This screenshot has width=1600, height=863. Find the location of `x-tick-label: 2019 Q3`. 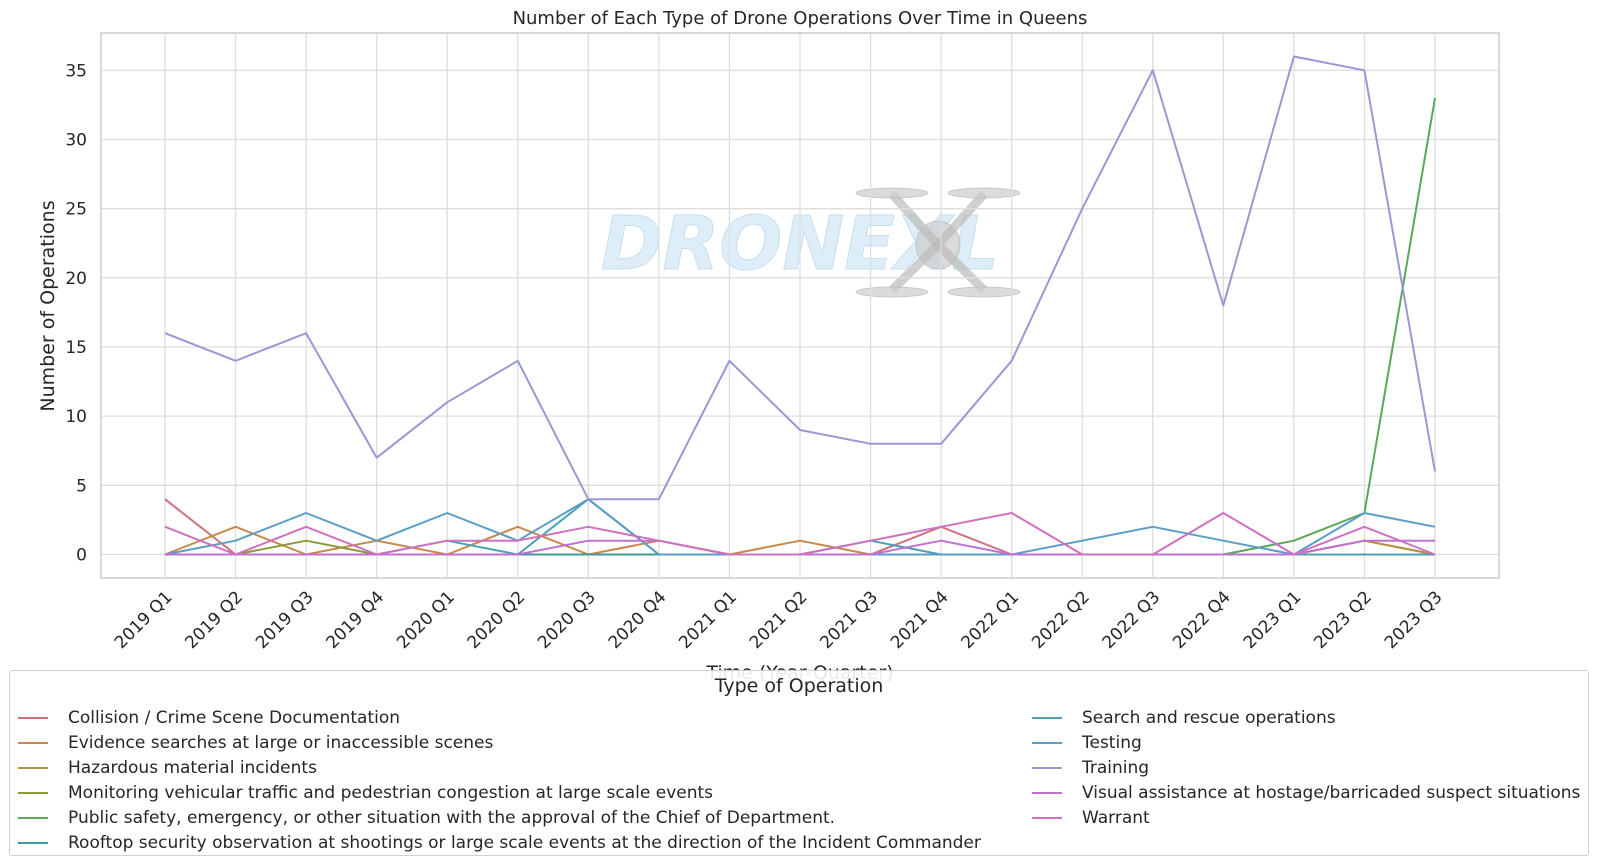

x-tick-label: 2019 Q3 is located at coordinates (285, 620).